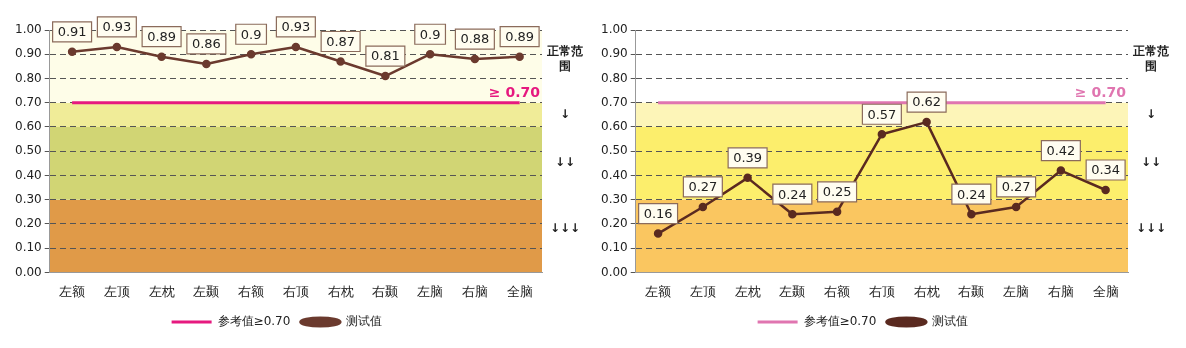 The height and width of the screenshot is (348, 1186). What do you see at coordinates (341, 41) in the screenshot?
I see `data-label: 0.87` at bounding box center [341, 41].